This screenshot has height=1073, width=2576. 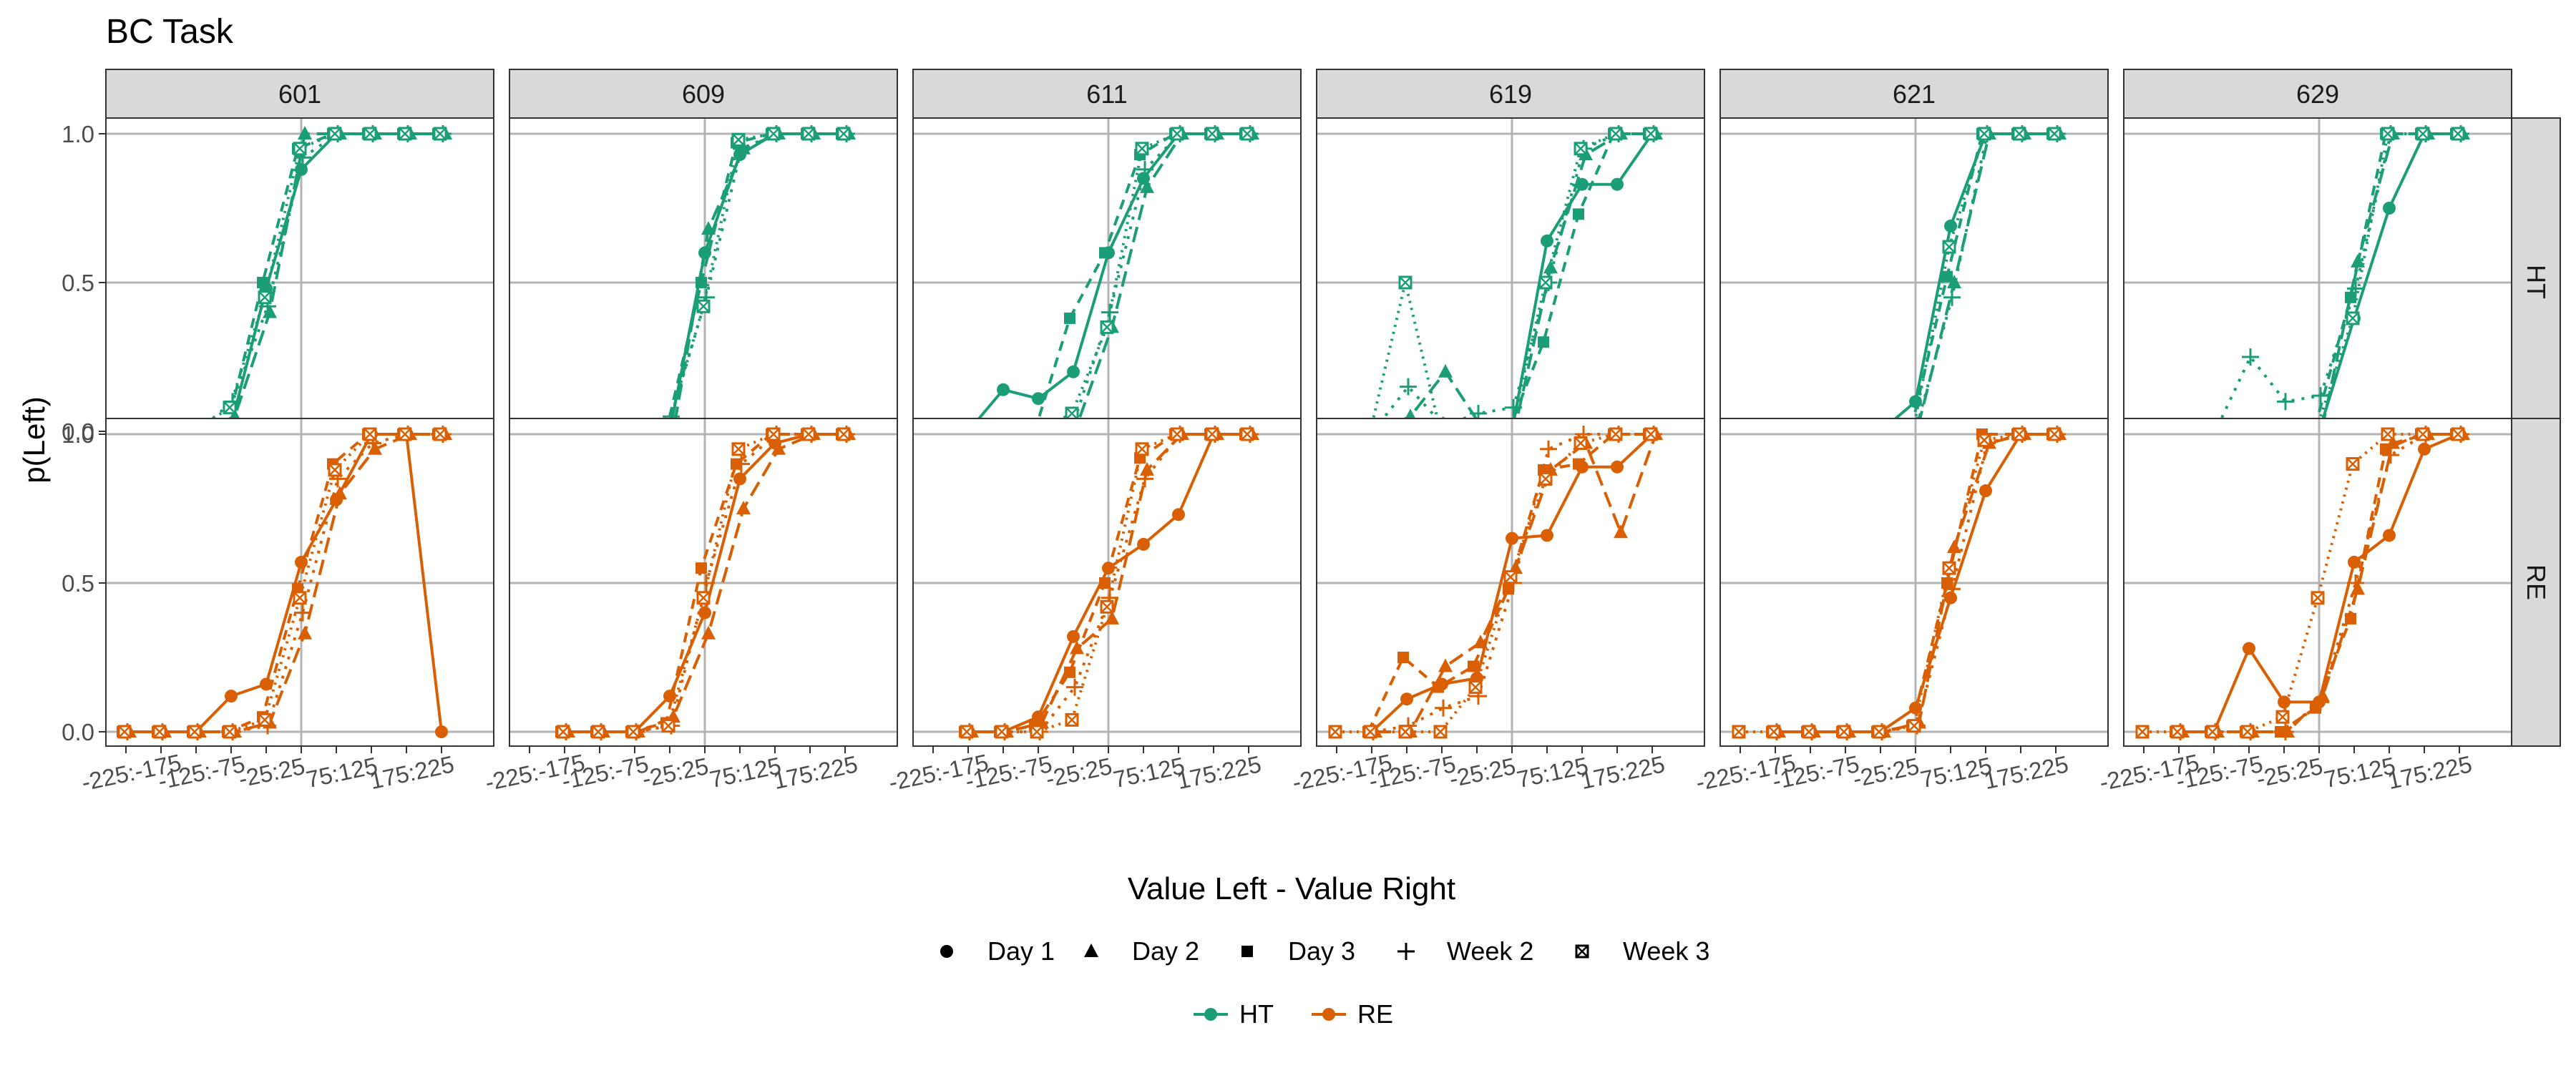 What do you see at coordinates (1321, 951) in the screenshot?
I see `legend-label: Day 3` at bounding box center [1321, 951].